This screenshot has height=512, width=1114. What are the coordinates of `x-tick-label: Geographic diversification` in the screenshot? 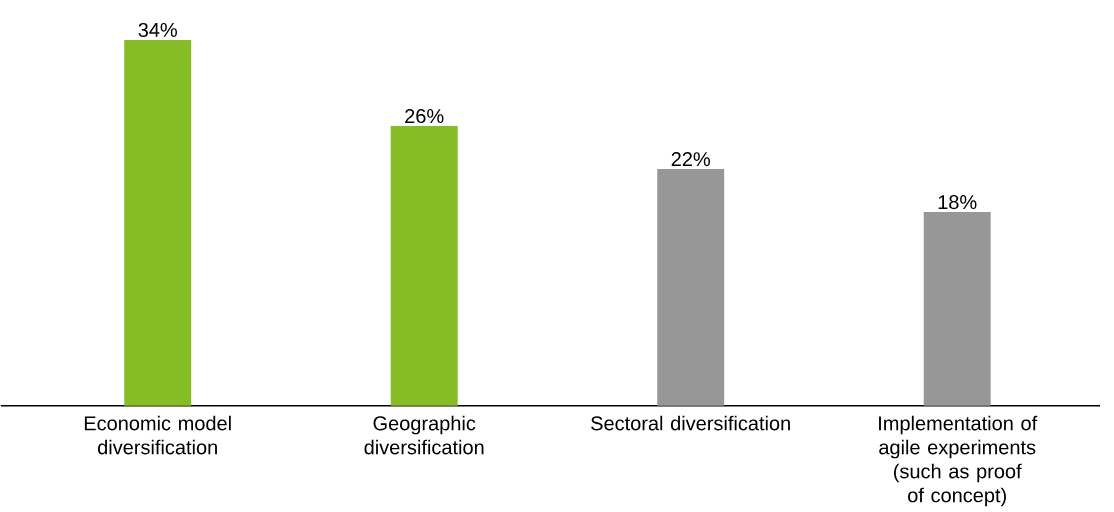 It's located at (424, 435).